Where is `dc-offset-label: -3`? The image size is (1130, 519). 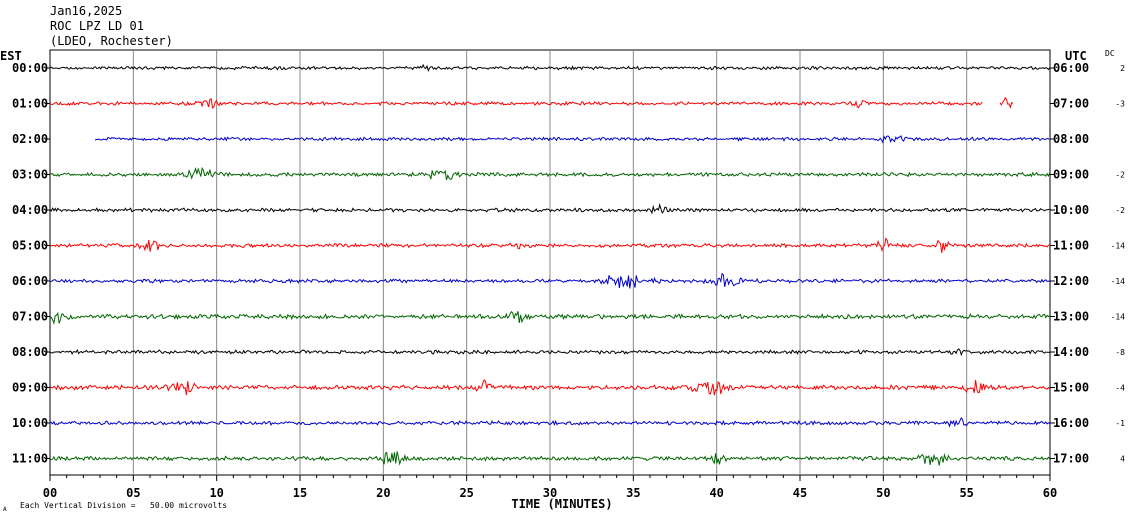
dc-offset-label: -3 is located at coordinates (1120, 104).